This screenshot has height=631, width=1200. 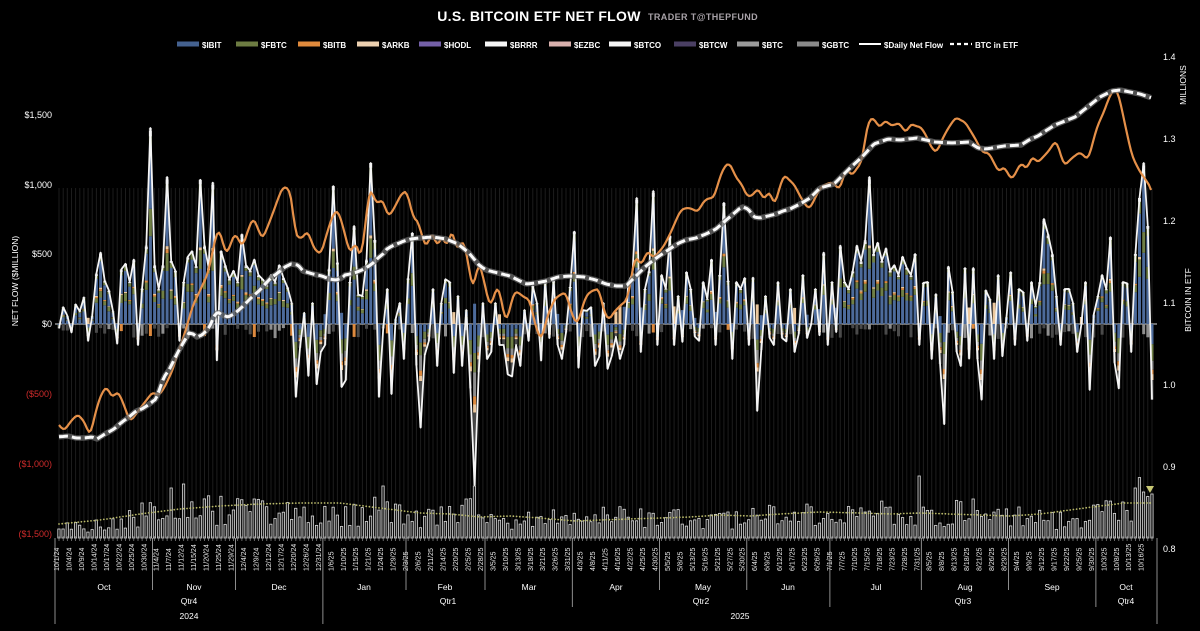 What do you see at coordinates (1129, 557) in the screenshot?
I see `svg-text: 10/13/25` at bounding box center [1129, 557].